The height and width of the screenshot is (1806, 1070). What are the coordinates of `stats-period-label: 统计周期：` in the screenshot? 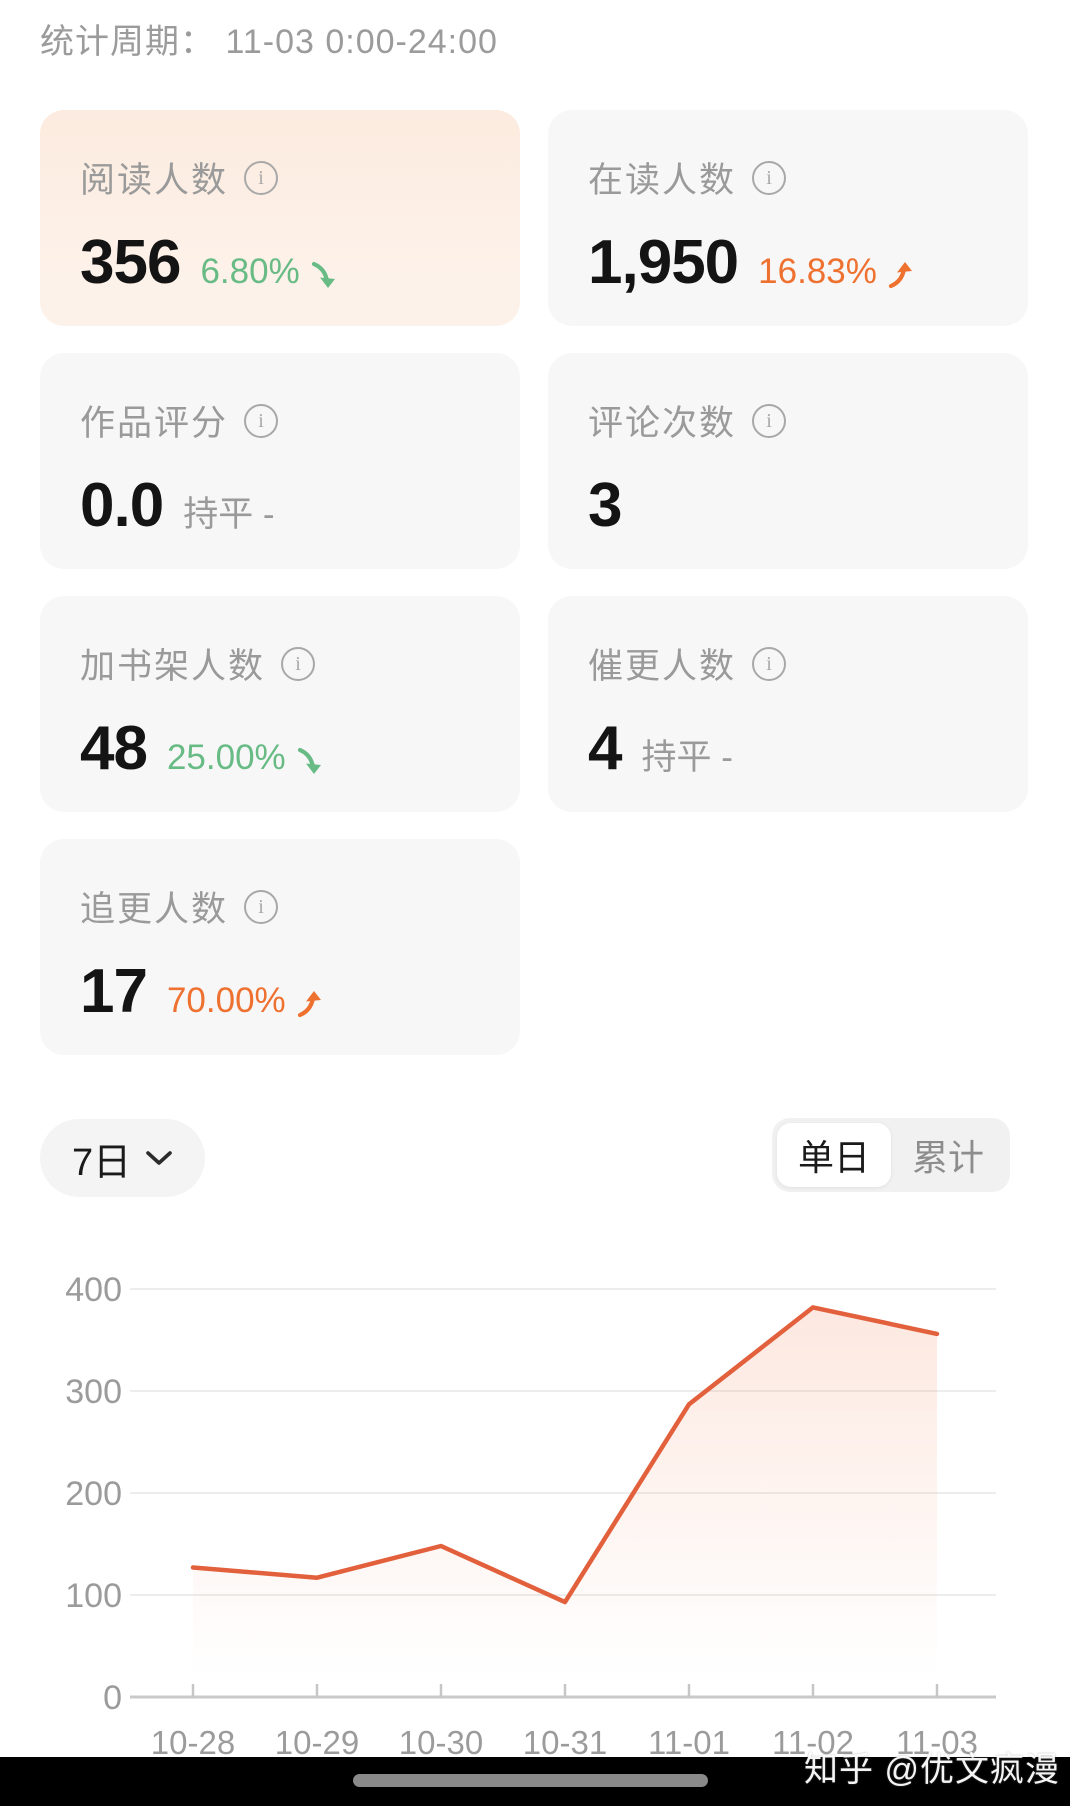 It's located at (127, 42).